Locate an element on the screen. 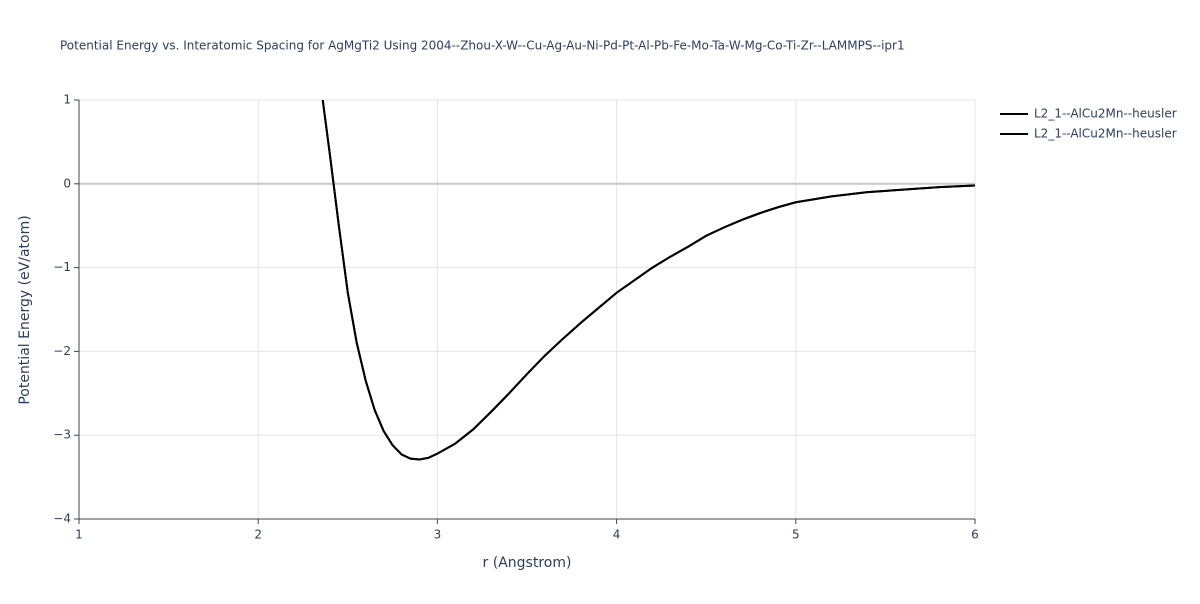 The width and height of the screenshot is (1200, 604). y-tick-label: 1 is located at coordinates (67, 100).